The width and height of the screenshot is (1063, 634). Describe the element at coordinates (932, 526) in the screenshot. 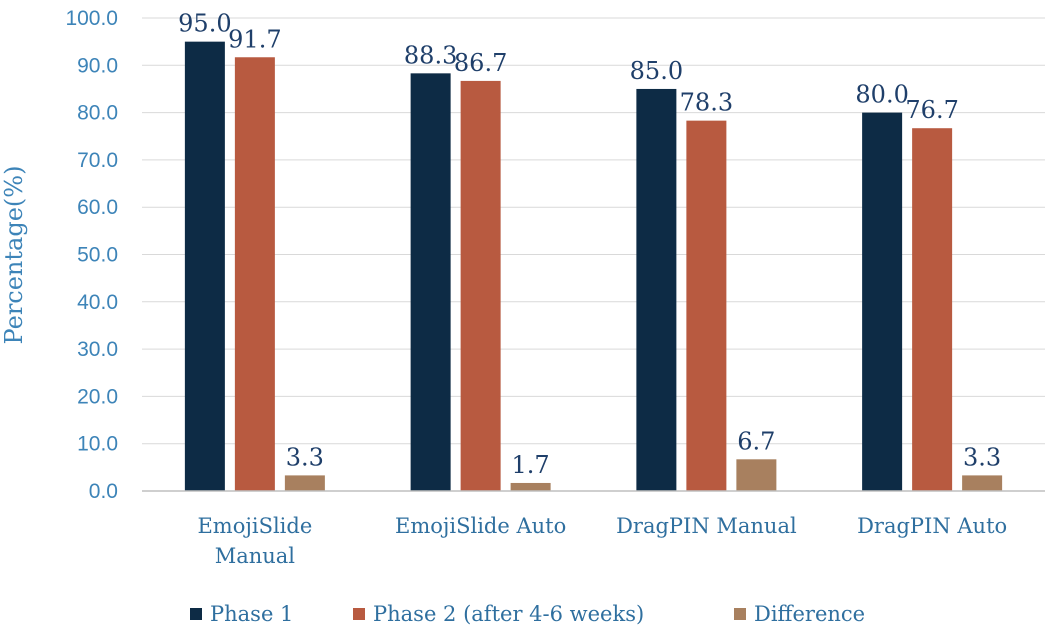

I see `category-label: DragPIN Auto` at that location.